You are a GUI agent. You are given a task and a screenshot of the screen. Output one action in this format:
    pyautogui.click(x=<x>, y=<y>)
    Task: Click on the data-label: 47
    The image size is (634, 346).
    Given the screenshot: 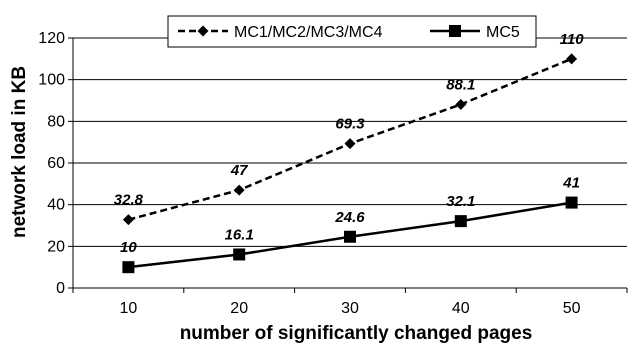 What is the action you would take?
    pyautogui.click(x=239, y=170)
    